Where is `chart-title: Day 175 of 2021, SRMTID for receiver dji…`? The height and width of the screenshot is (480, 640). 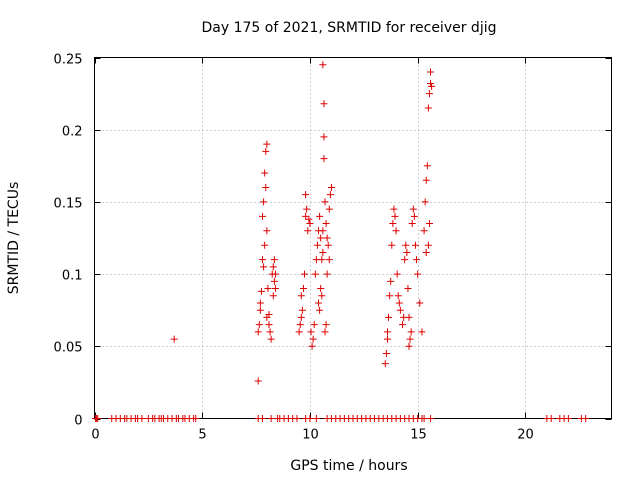 chart-title: Day 175 of 2021, SRMTID for receiver dji… is located at coordinates (349, 28).